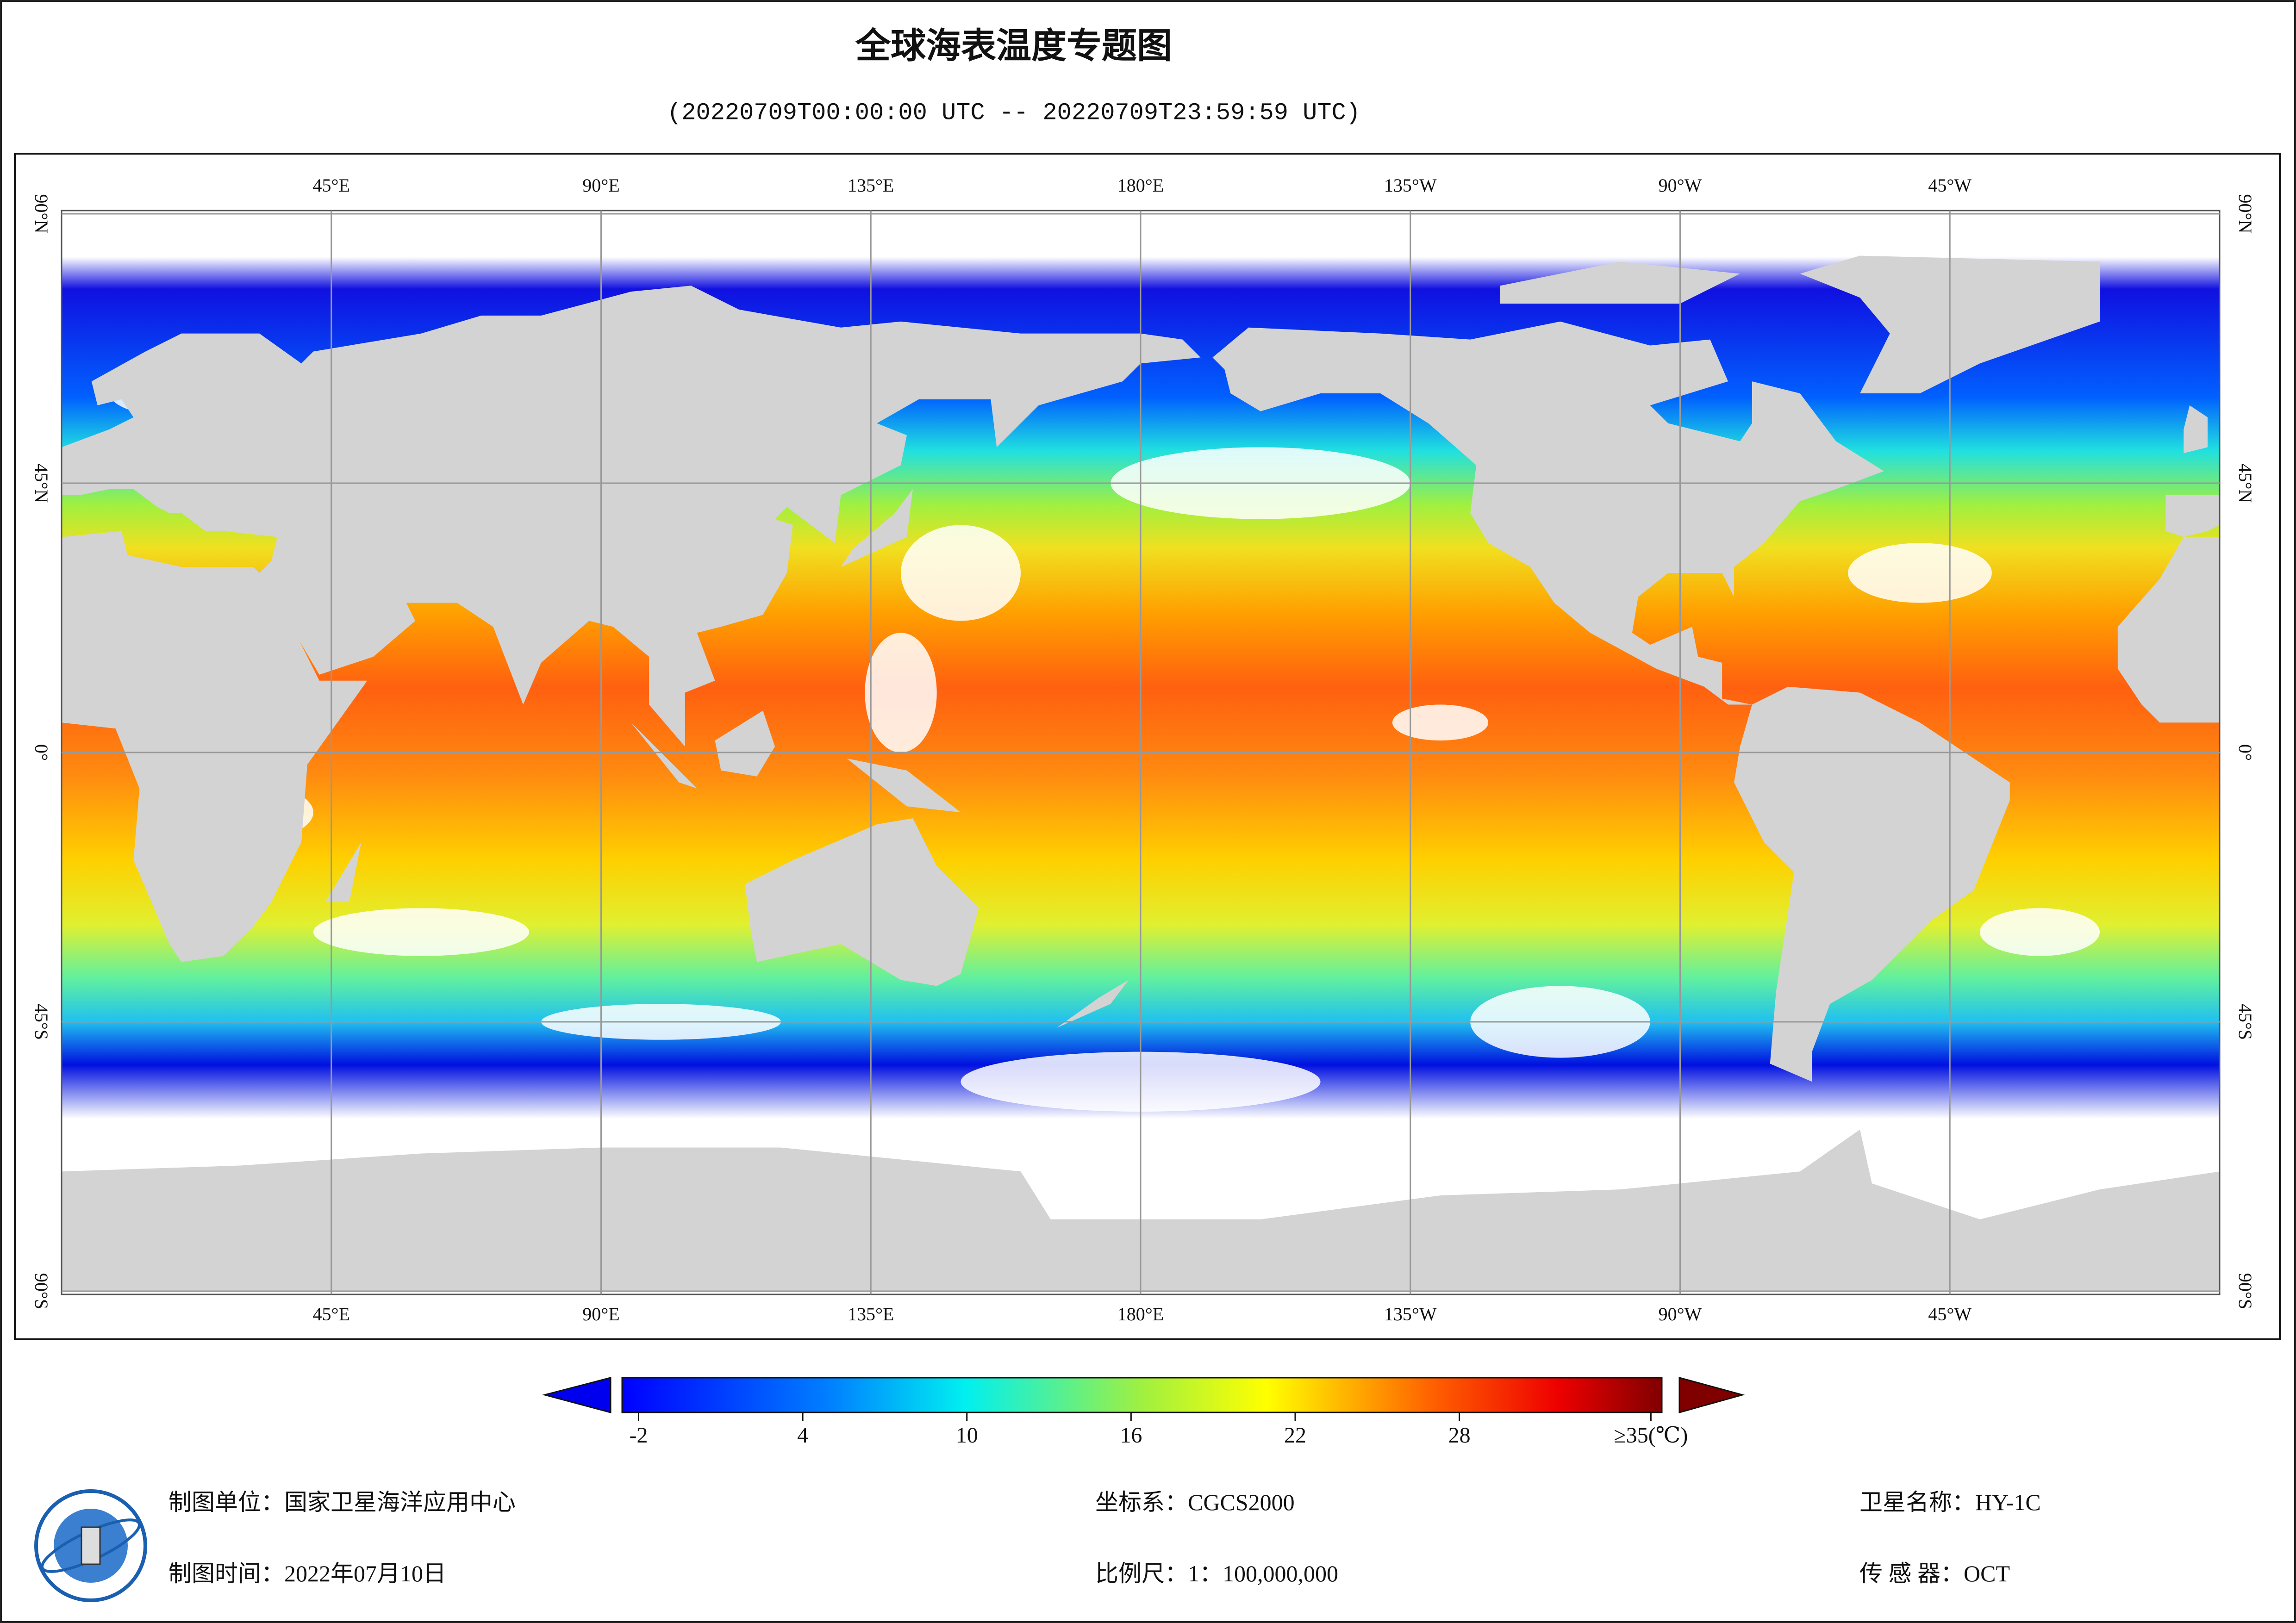 The width and height of the screenshot is (2296, 1623). Describe the element at coordinates (1987, 1573) in the screenshot. I see `value: OCT` at that location.